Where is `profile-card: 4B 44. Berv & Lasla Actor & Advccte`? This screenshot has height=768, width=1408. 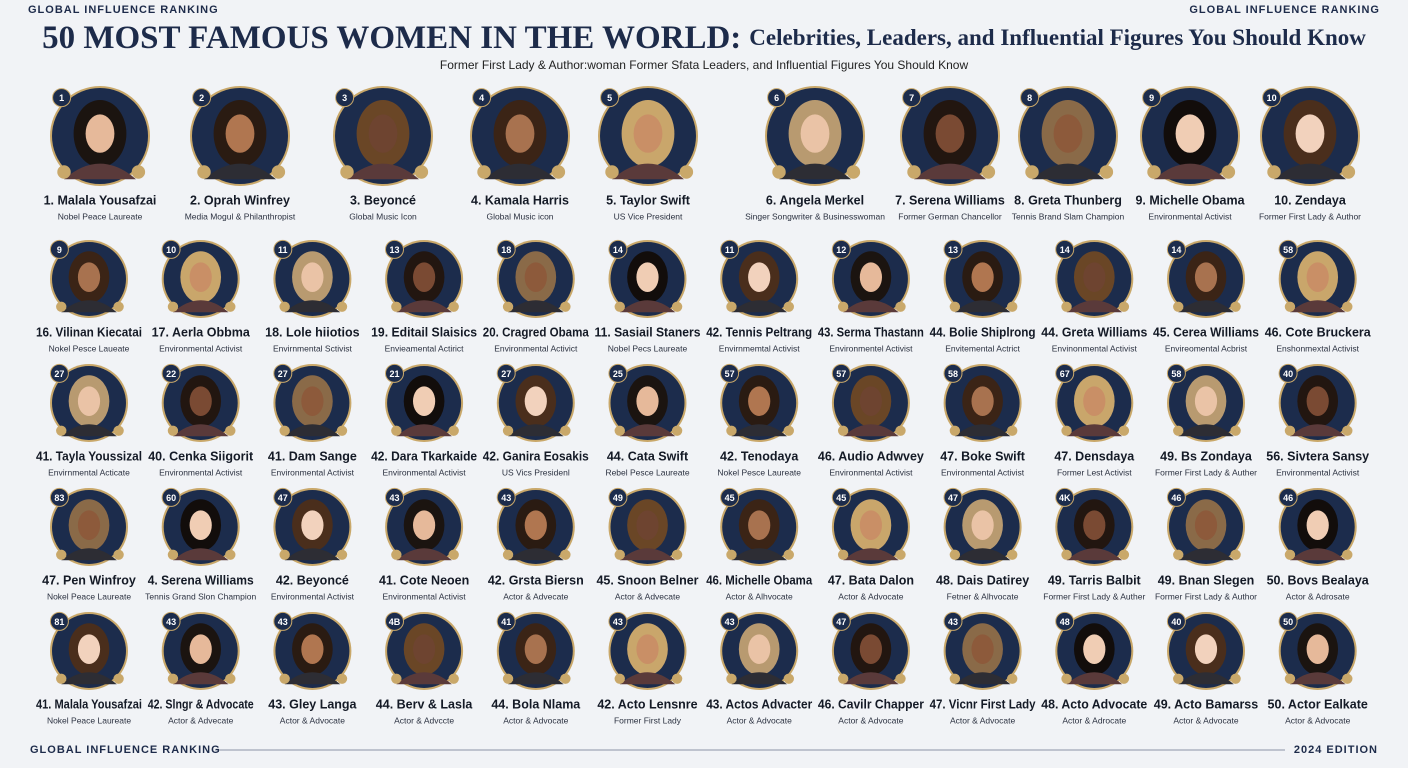 profile-card: 4B 44. Berv & Lasla Actor & Advccte is located at coordinates (424, 668).